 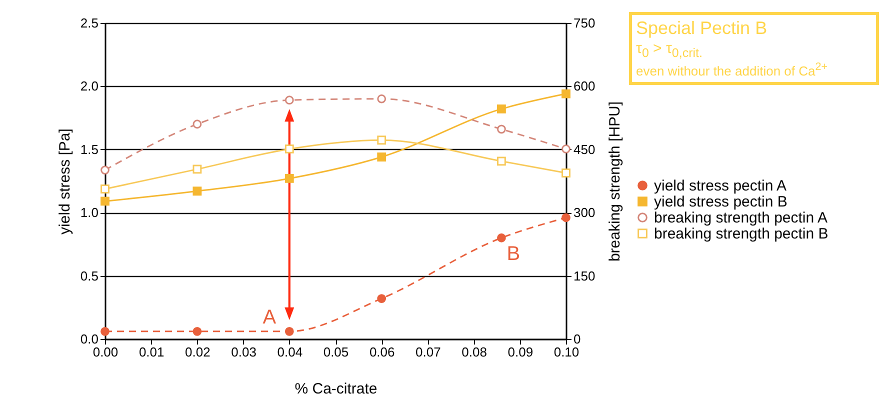 What do you see at coordinates (567, 352) in the screenshot?
I see `x-tick-label: 0.10` at bounding box center [567, 352].